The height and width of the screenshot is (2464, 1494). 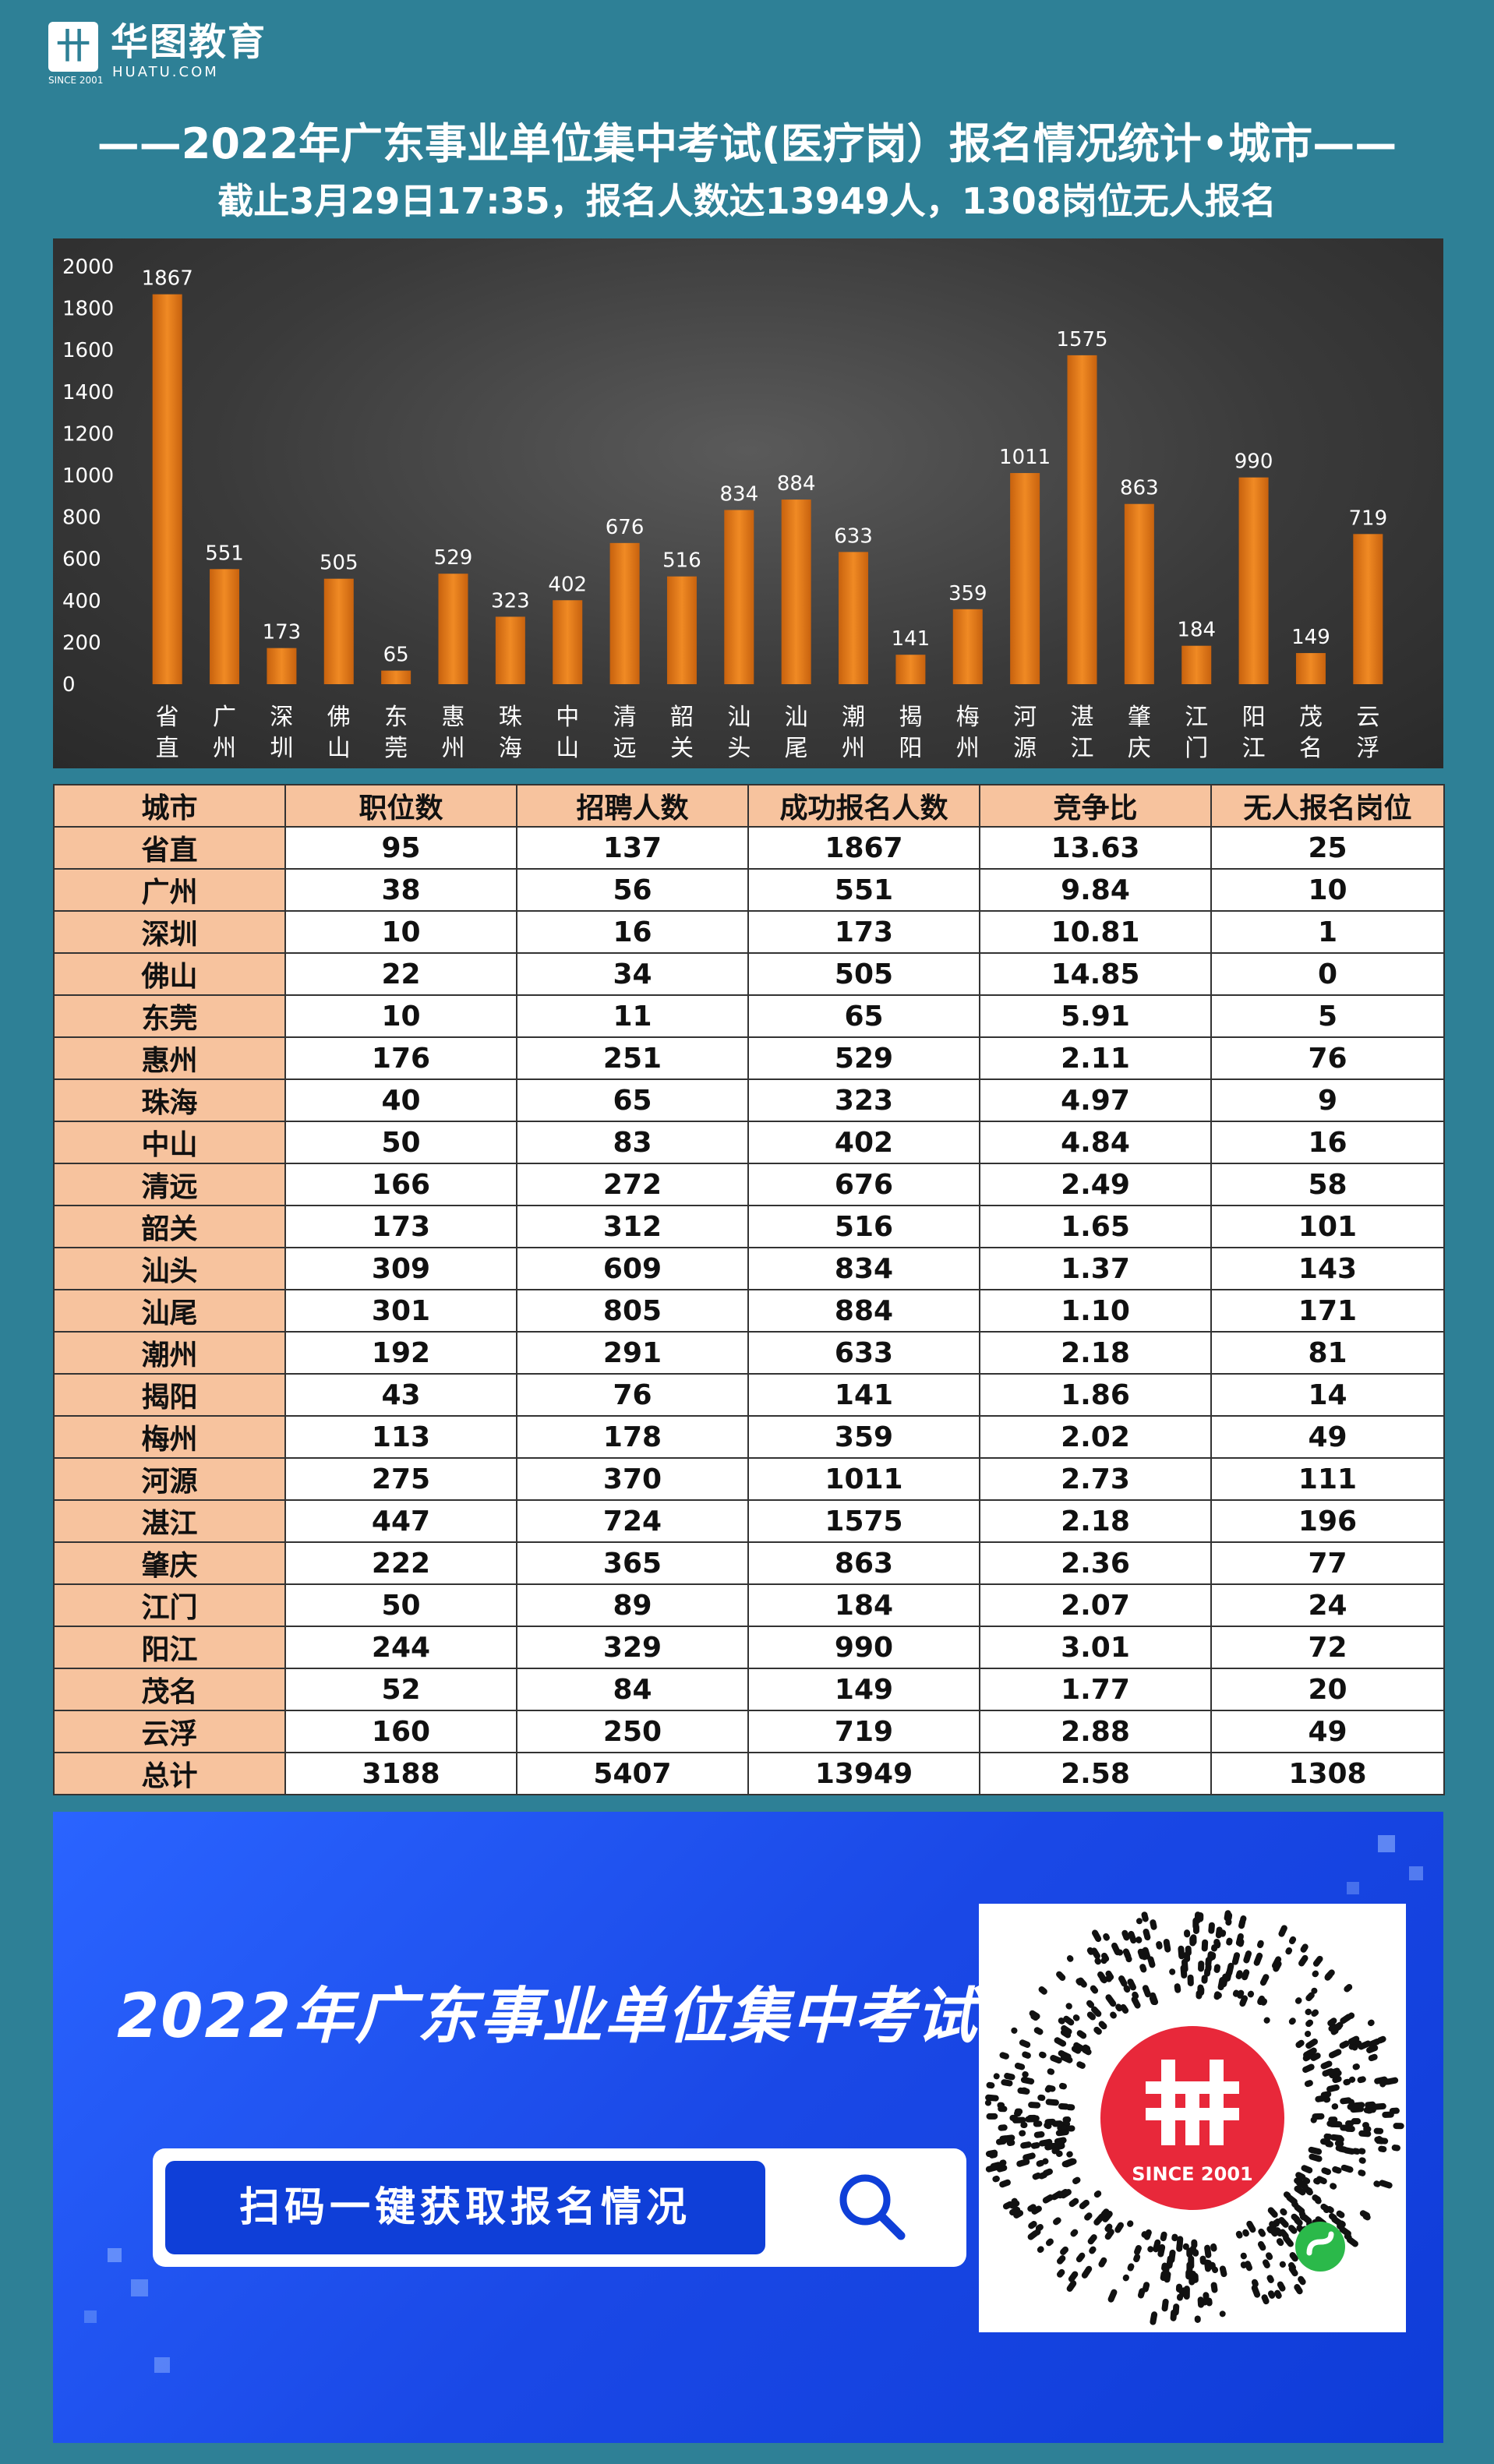 I want to click on bar-value-label: 1575, so click(x=1081, y=339).